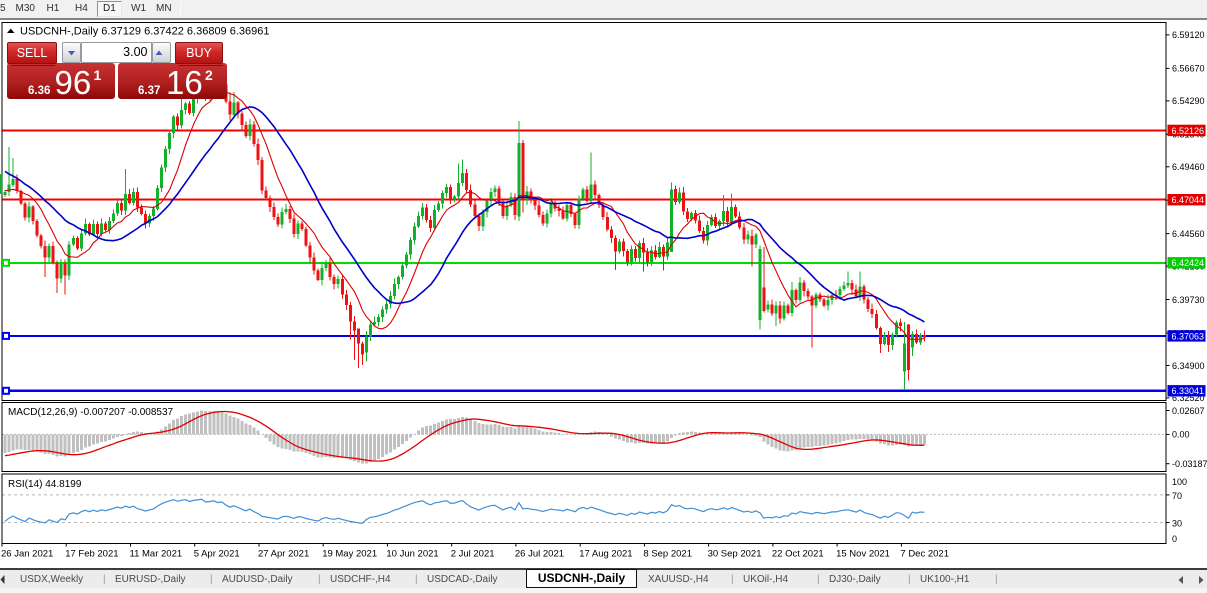 The height and width of the screenshot is (593, 1207). What do you see at coordinates (667, 554) in the screenshot?
I see `svg-text: 8 Sep 2021` at bounding box center [667, 554].